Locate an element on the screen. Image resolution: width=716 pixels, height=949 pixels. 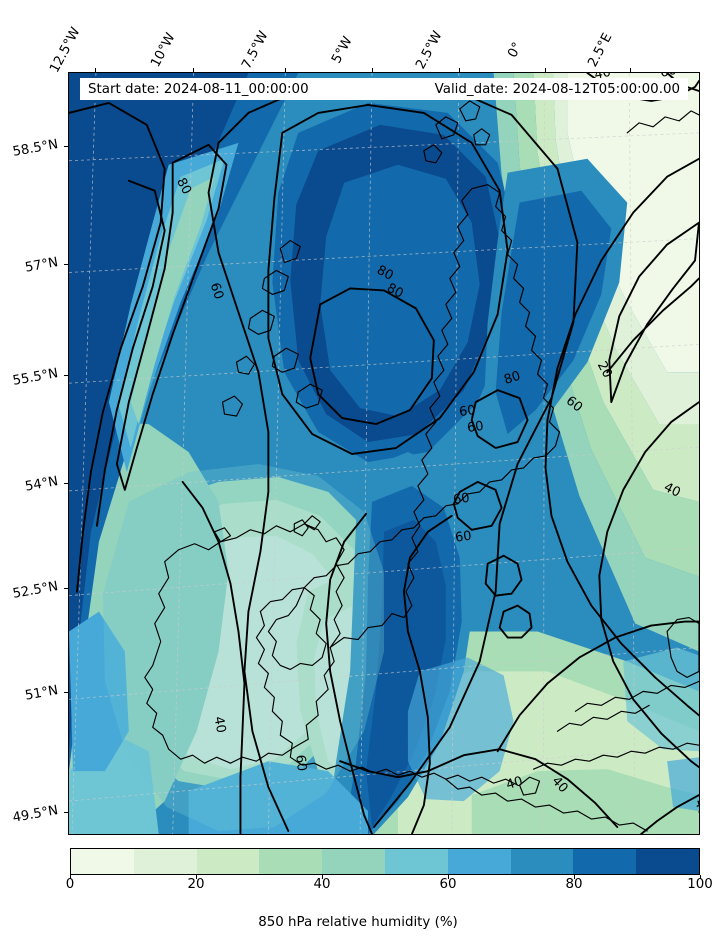
lat-tick-label: 49.5°N is located at coordinates (35, 814).